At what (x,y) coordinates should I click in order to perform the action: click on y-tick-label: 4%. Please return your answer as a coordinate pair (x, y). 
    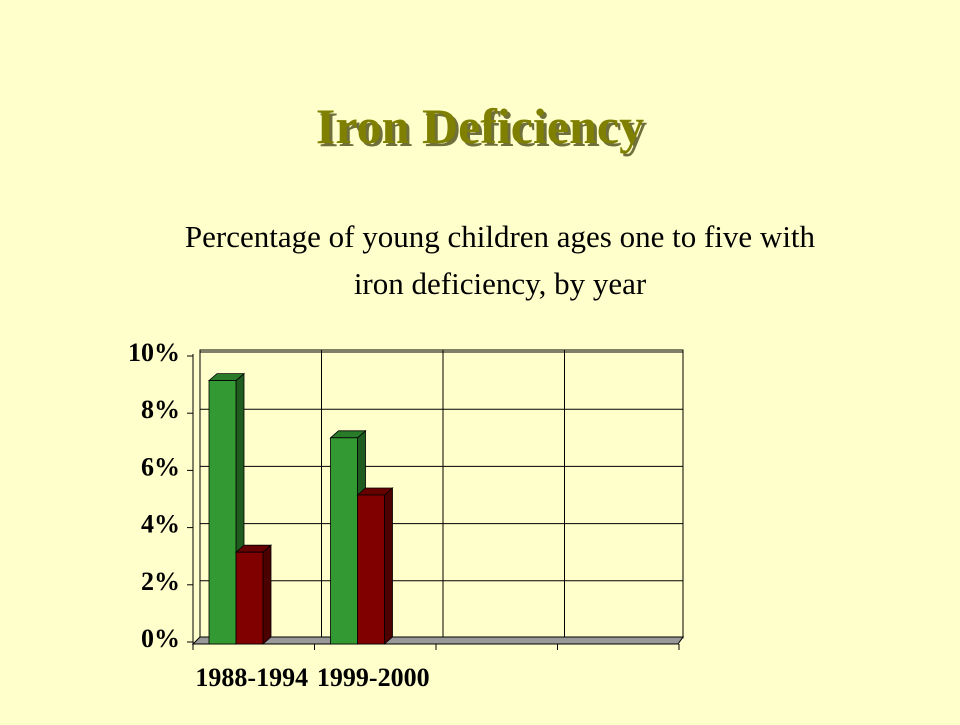
    Looking at the image, I should click on (160, 524).